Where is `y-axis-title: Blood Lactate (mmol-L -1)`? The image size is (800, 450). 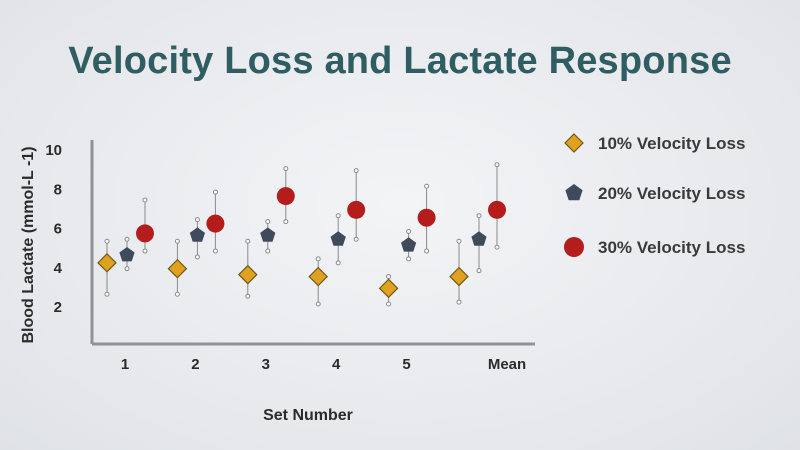 y-axis-title: Blood Lactate (mmol-L -1) is located at coordinates (28, 244).